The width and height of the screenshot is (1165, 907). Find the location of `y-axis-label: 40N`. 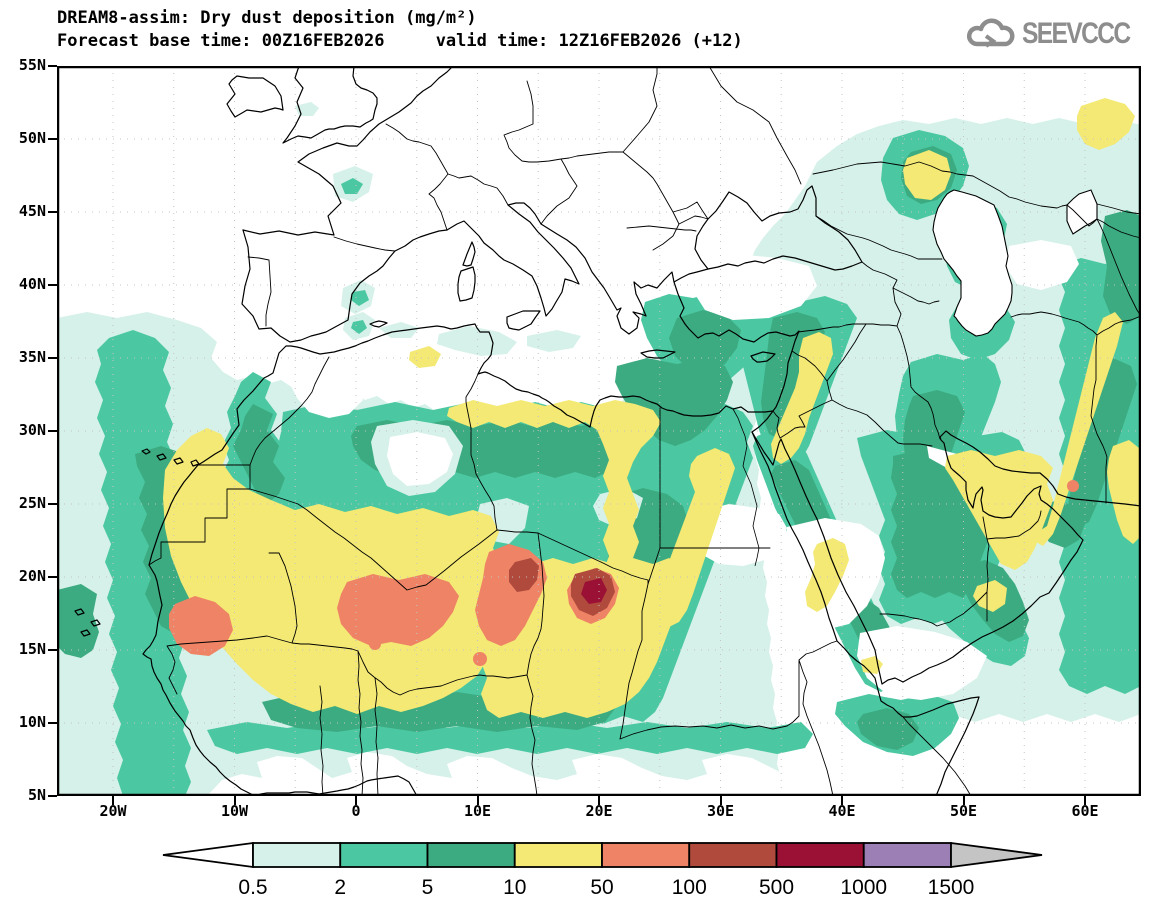

y-axis-label: 40N is located at coordinates (32, 284).